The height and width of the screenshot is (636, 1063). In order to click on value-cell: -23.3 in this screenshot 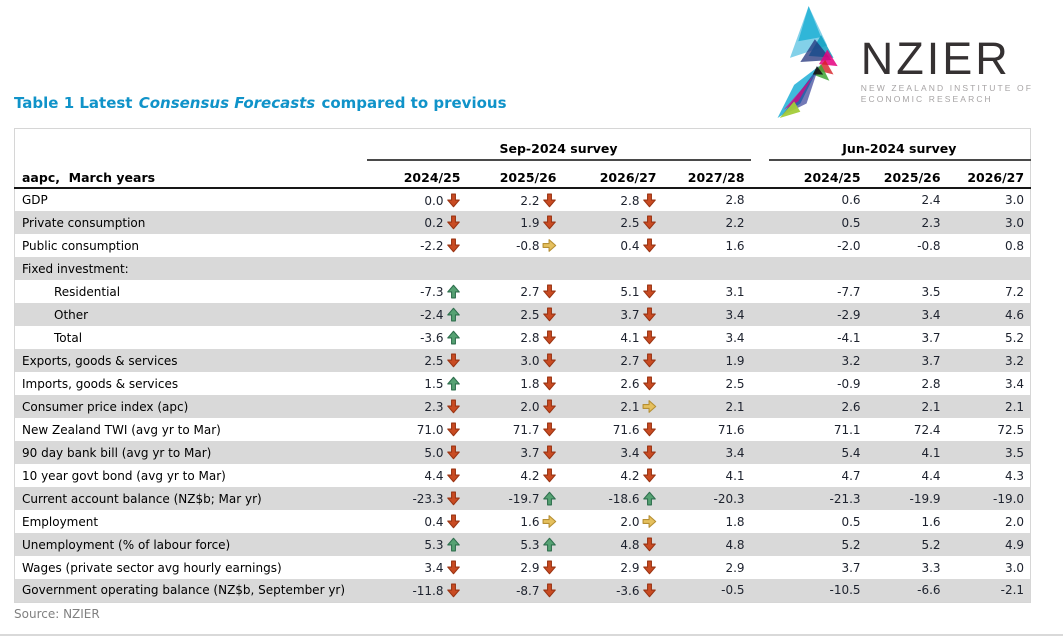, I will do `click(417, 498)`.